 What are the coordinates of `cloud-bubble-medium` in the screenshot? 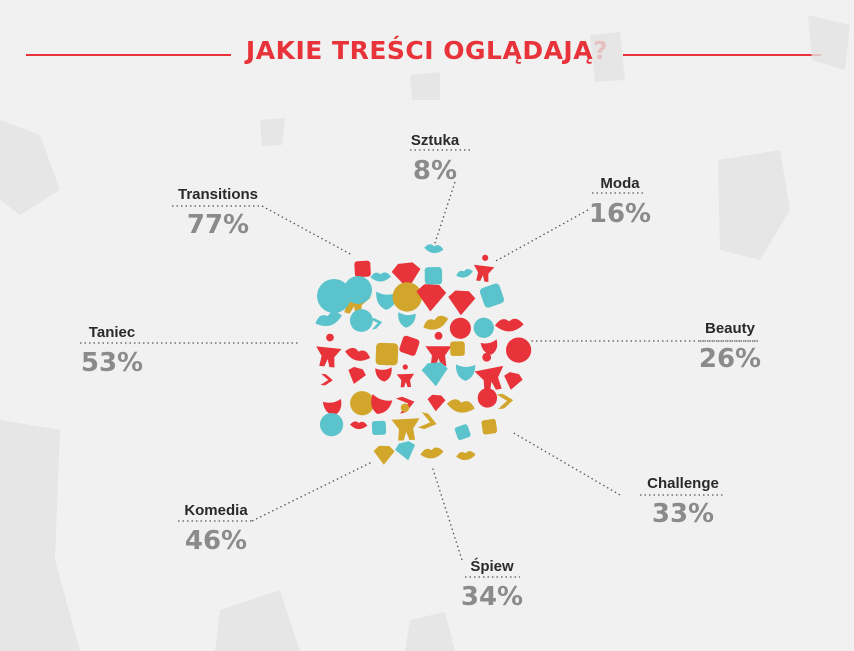 It's located at (358, 290).